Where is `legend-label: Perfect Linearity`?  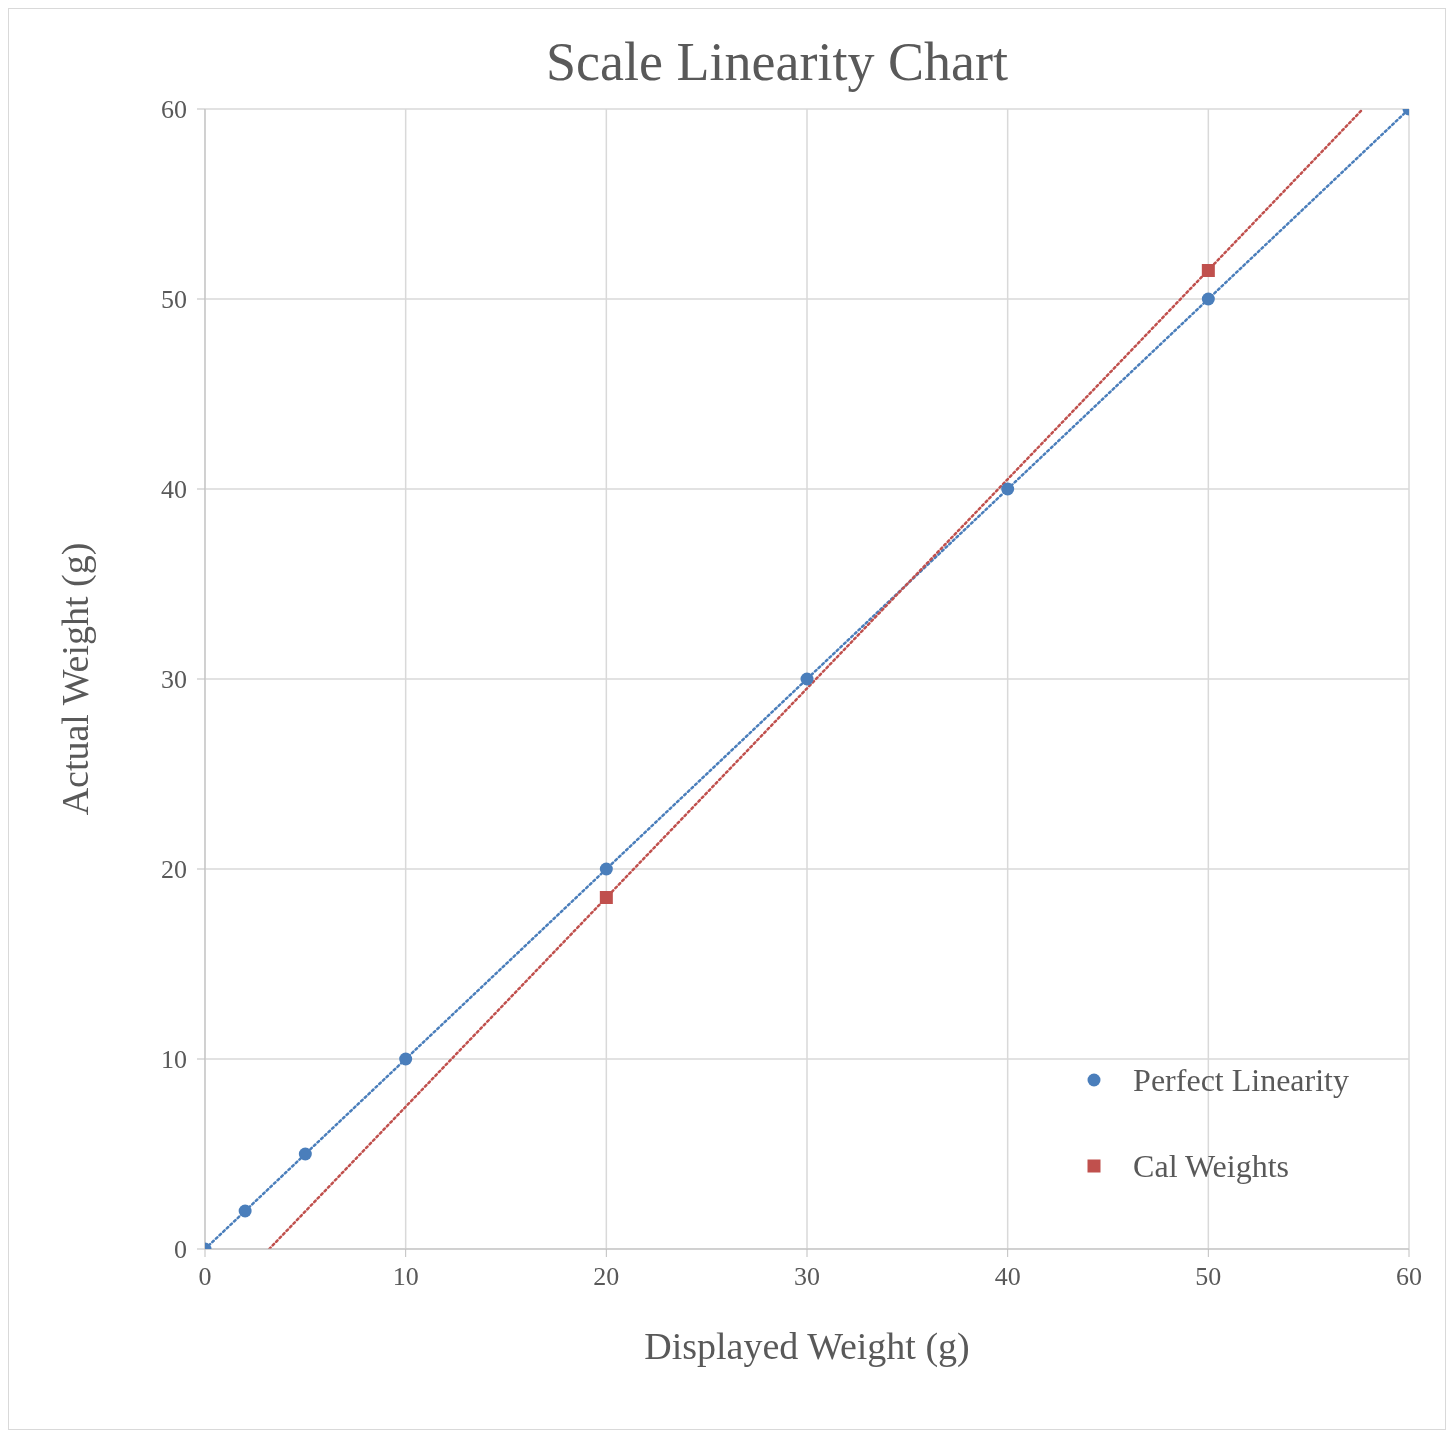 legend-label: Perfect Linearity is located at coordinates (1241, 1080).